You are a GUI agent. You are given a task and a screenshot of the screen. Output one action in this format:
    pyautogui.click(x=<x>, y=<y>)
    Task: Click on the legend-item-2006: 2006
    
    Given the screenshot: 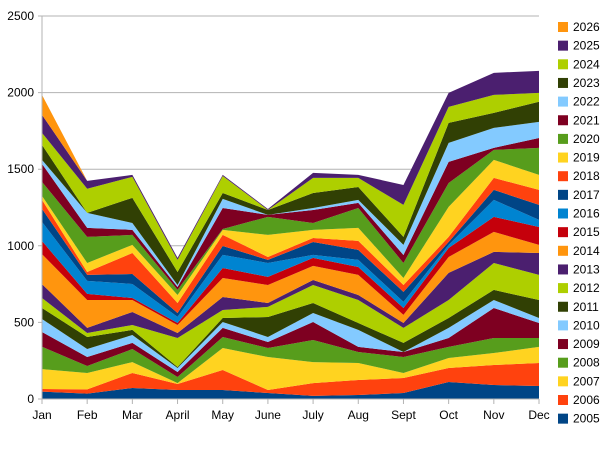 What is the action you would take?
    pyautogui.click(x=579, y=400)
    